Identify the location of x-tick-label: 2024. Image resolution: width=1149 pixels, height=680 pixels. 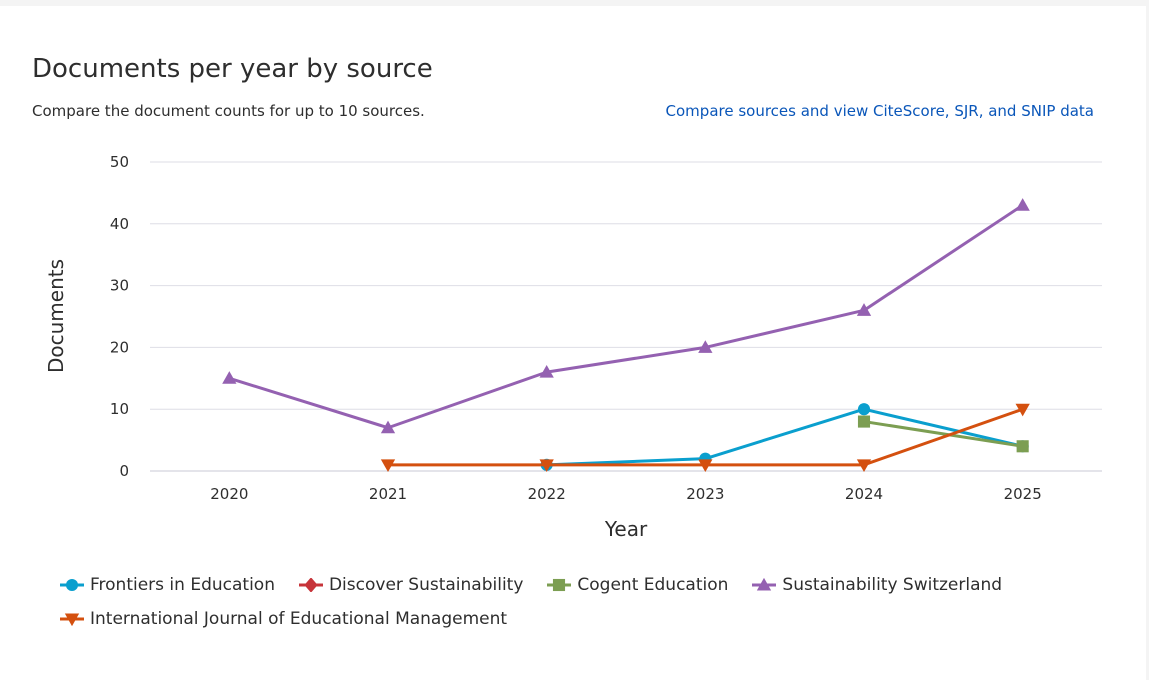
(864, 494).